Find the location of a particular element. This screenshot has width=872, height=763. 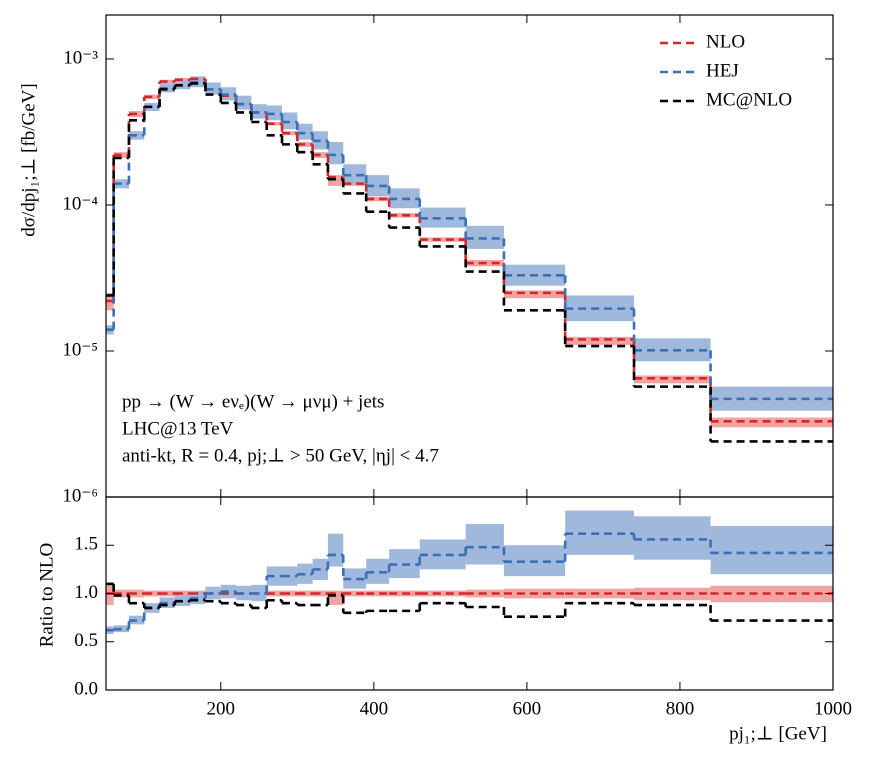

legend-label: NLO is located at coordinates (725, 41).